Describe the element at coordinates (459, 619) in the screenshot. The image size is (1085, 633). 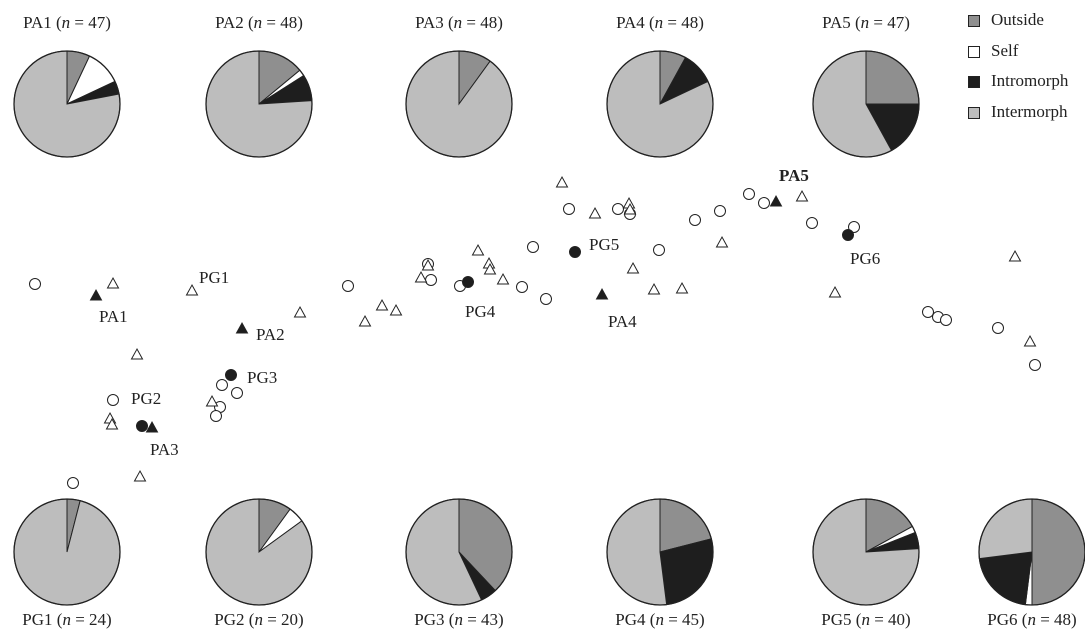
I see `pie-title-pg3: PG3 (n = 43)` at that location.